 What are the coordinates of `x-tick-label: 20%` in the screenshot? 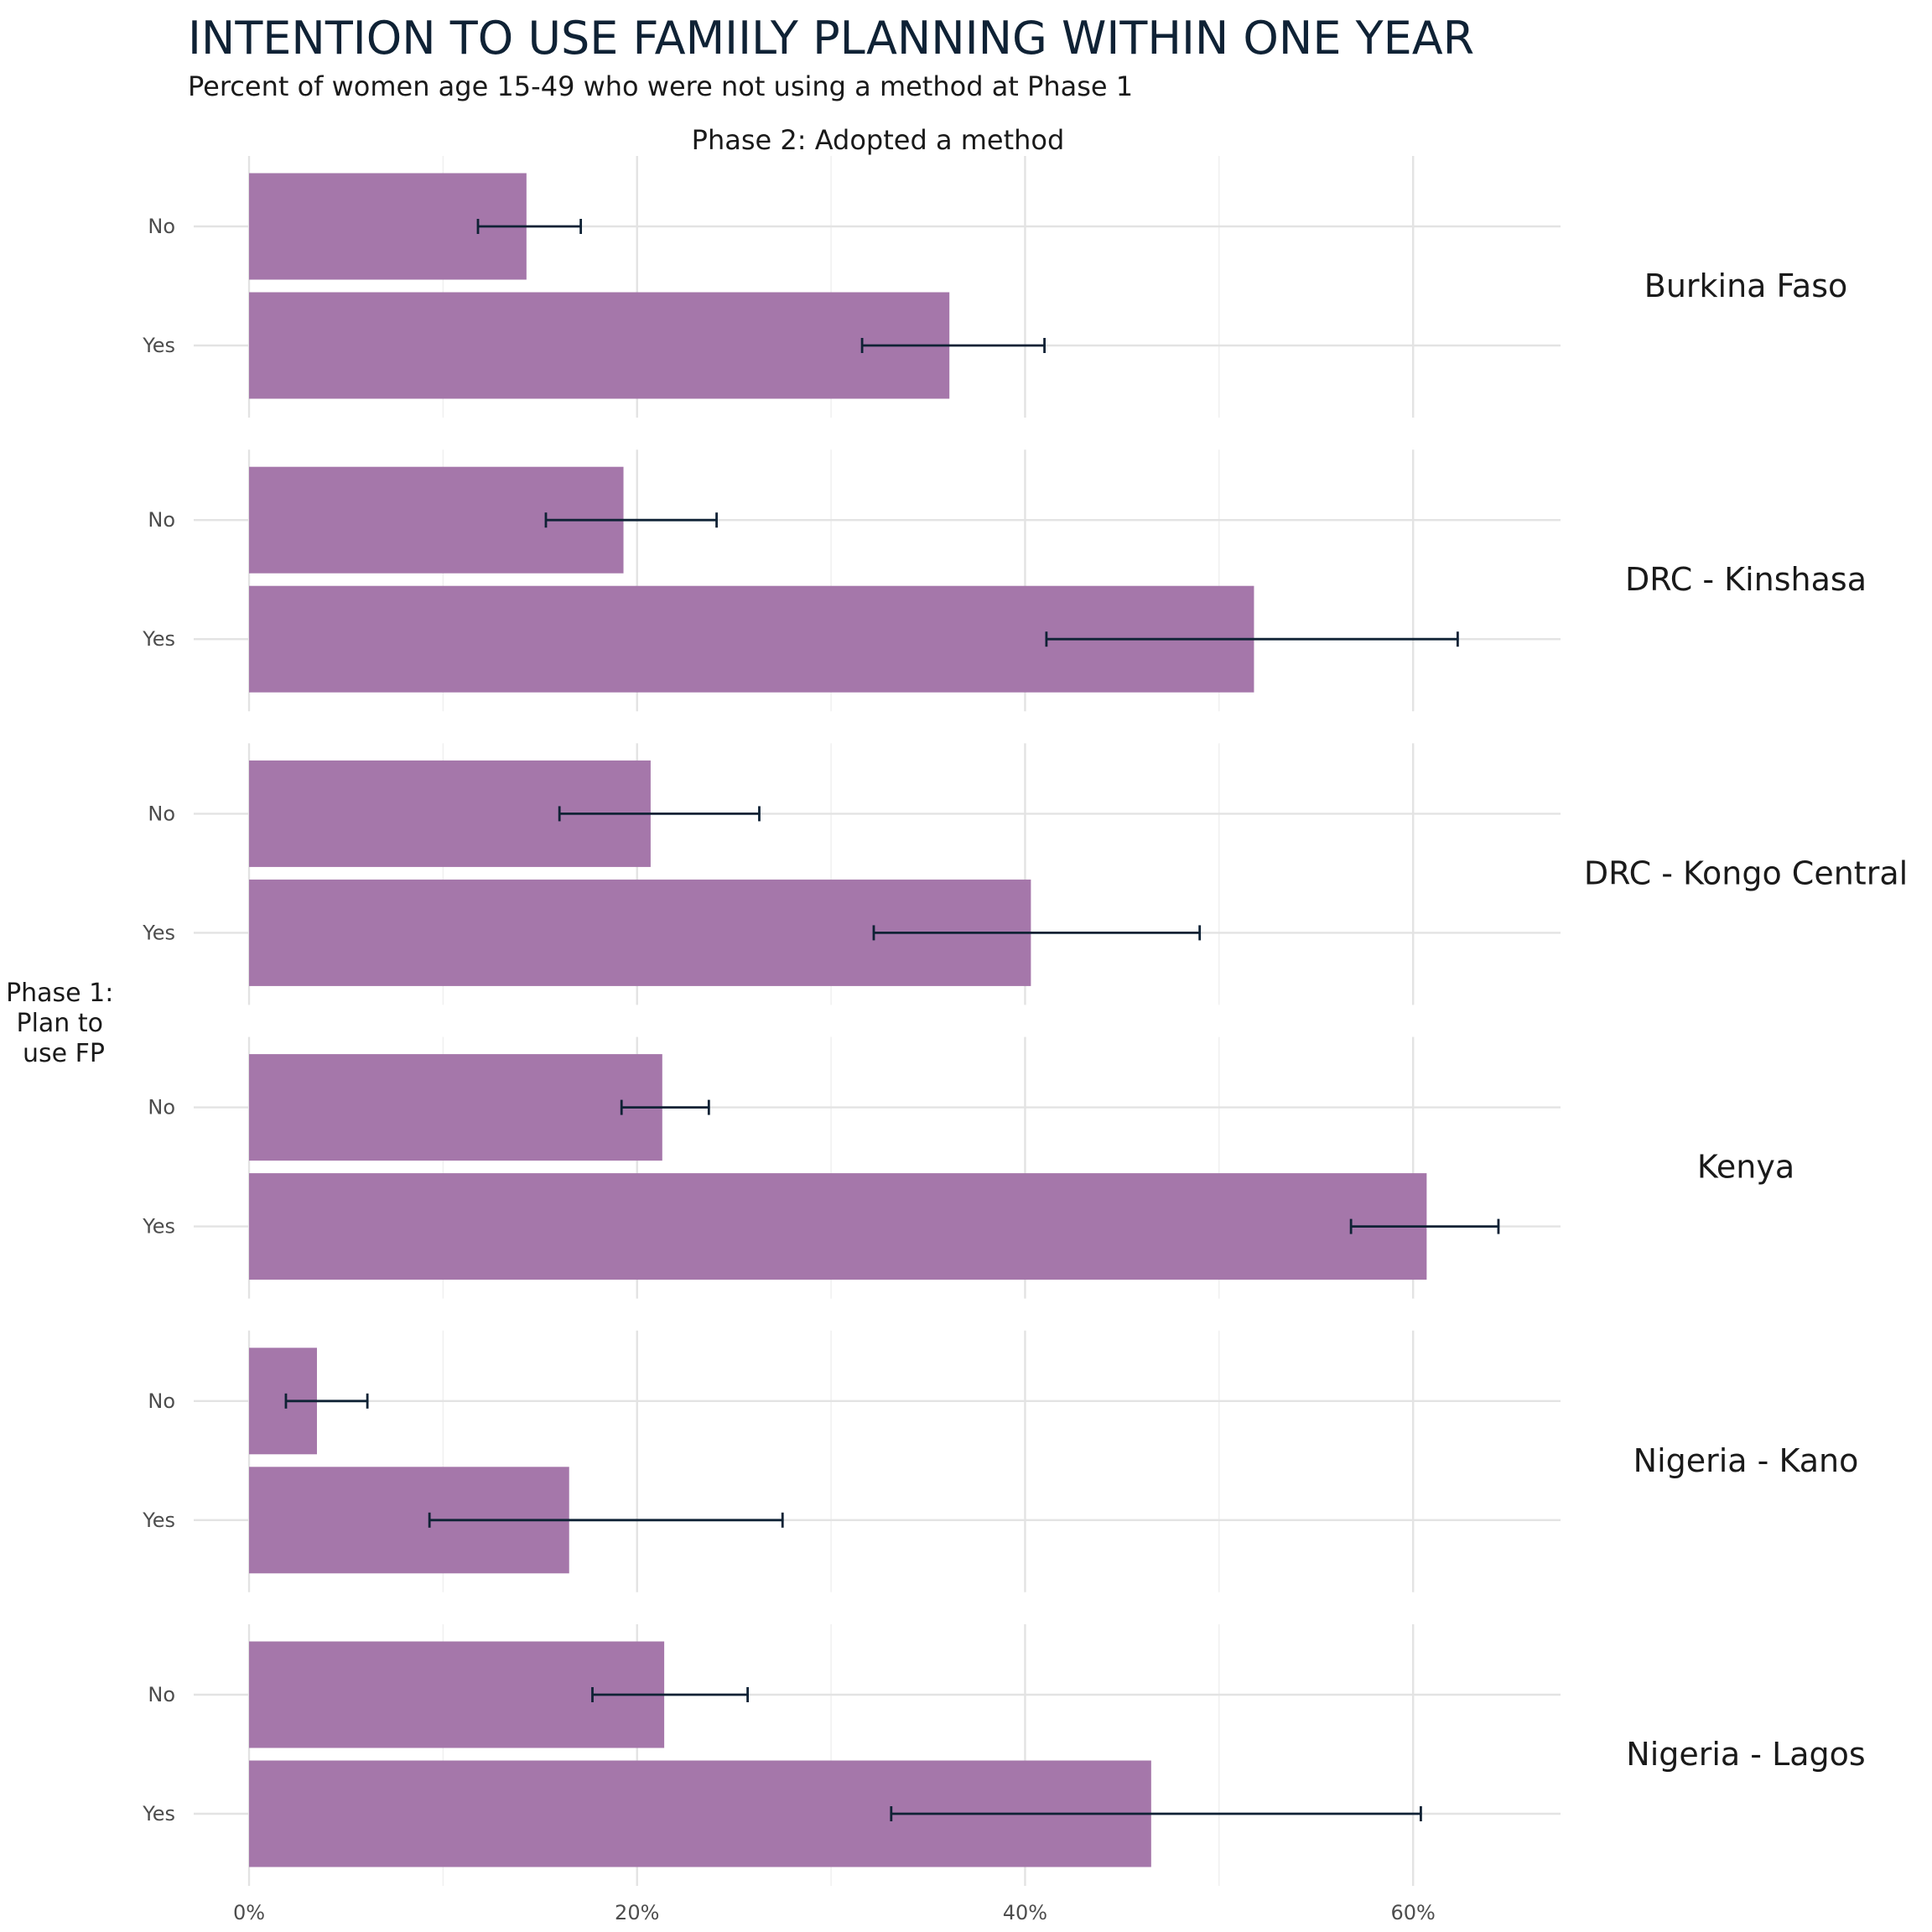 It's located at (637, 1912).